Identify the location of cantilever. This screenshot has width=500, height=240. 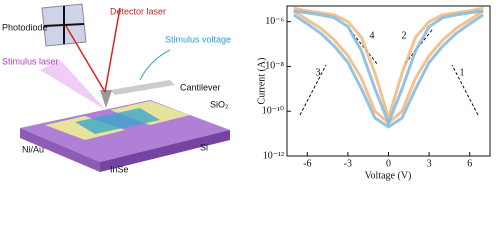
(142, 87).